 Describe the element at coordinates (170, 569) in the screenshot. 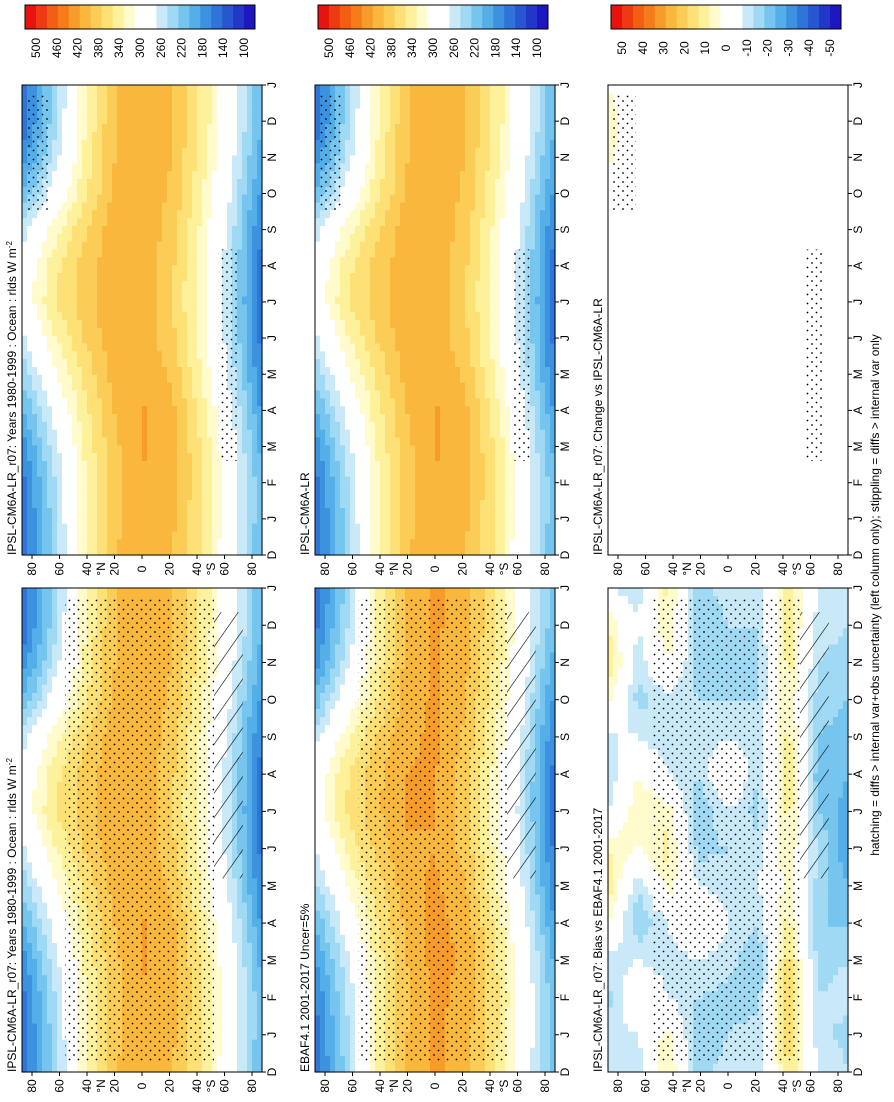

I see `lat-tick-label: 20` at that location.